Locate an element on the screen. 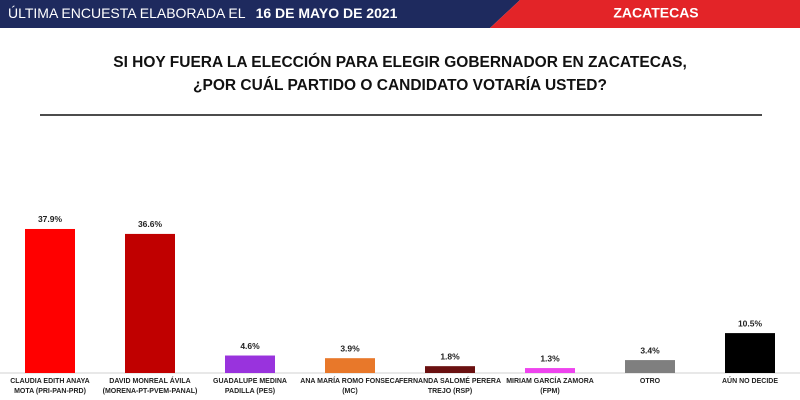  value-label: 10.5% is located at coordinates (750, 323).